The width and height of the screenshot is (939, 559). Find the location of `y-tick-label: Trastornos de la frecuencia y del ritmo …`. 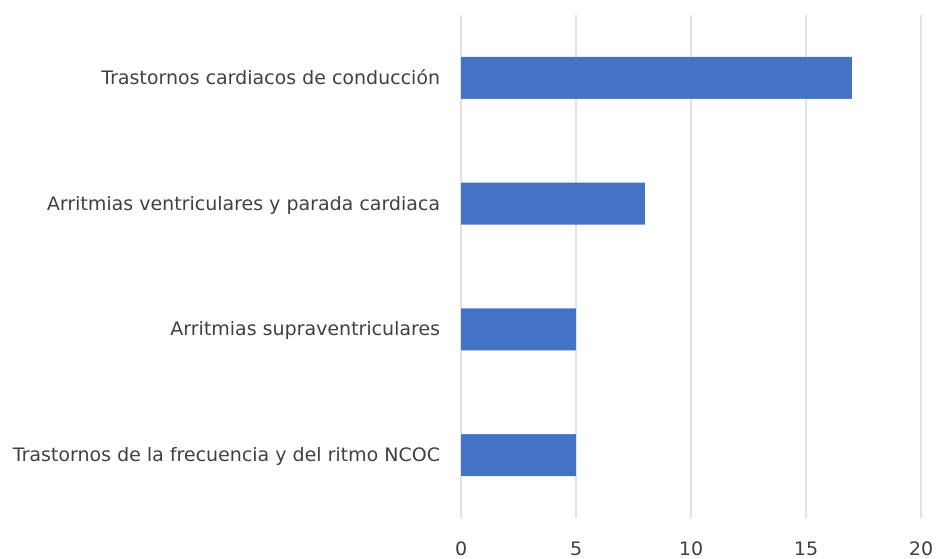

y-tick-label: Trastornos de la frecuencia y del ritmo … is located at coordinates (226, 455).